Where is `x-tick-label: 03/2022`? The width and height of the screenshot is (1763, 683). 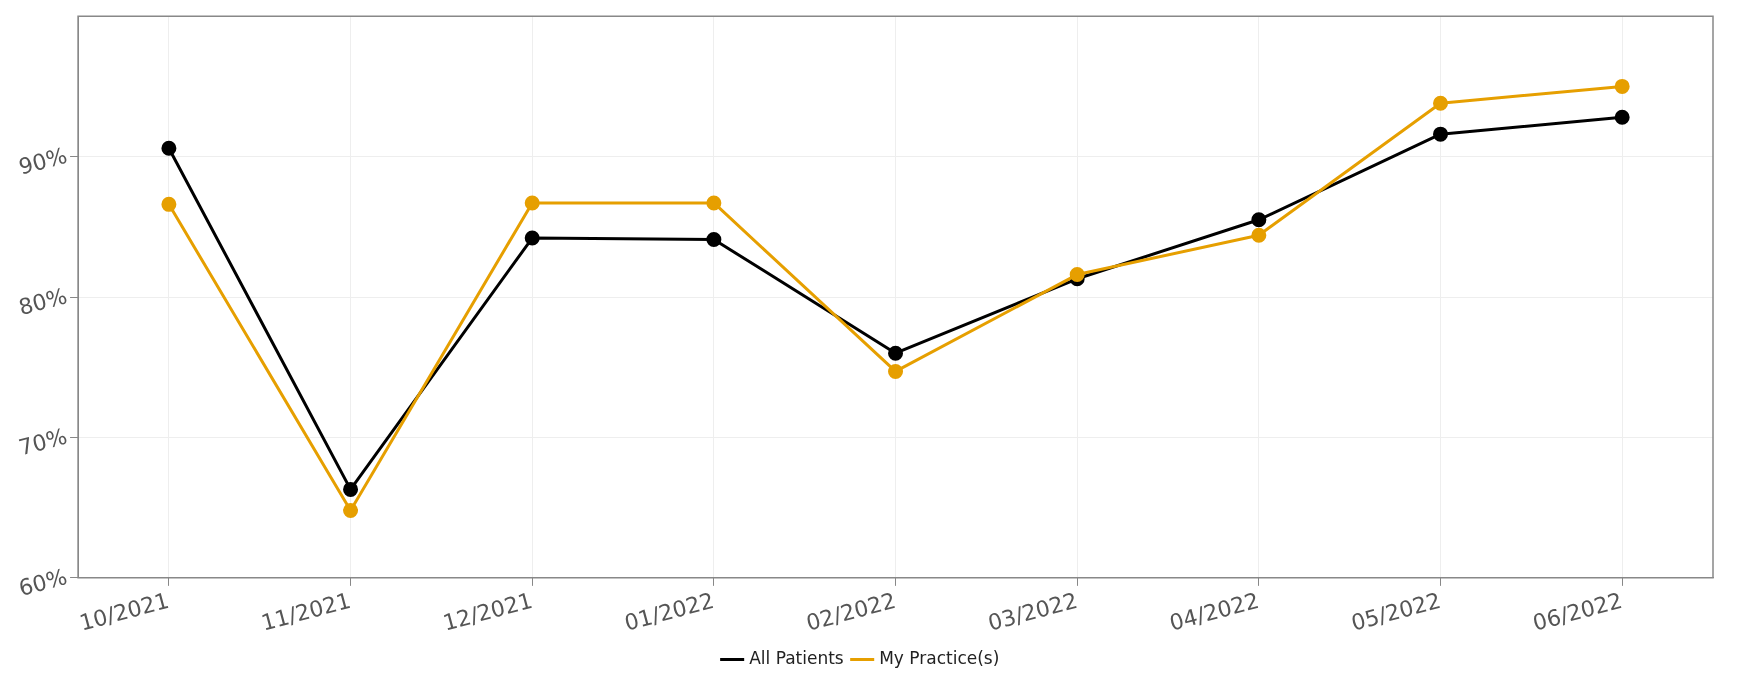
x-tick-label: 03/2022 is located at coordinates (1032, 611).